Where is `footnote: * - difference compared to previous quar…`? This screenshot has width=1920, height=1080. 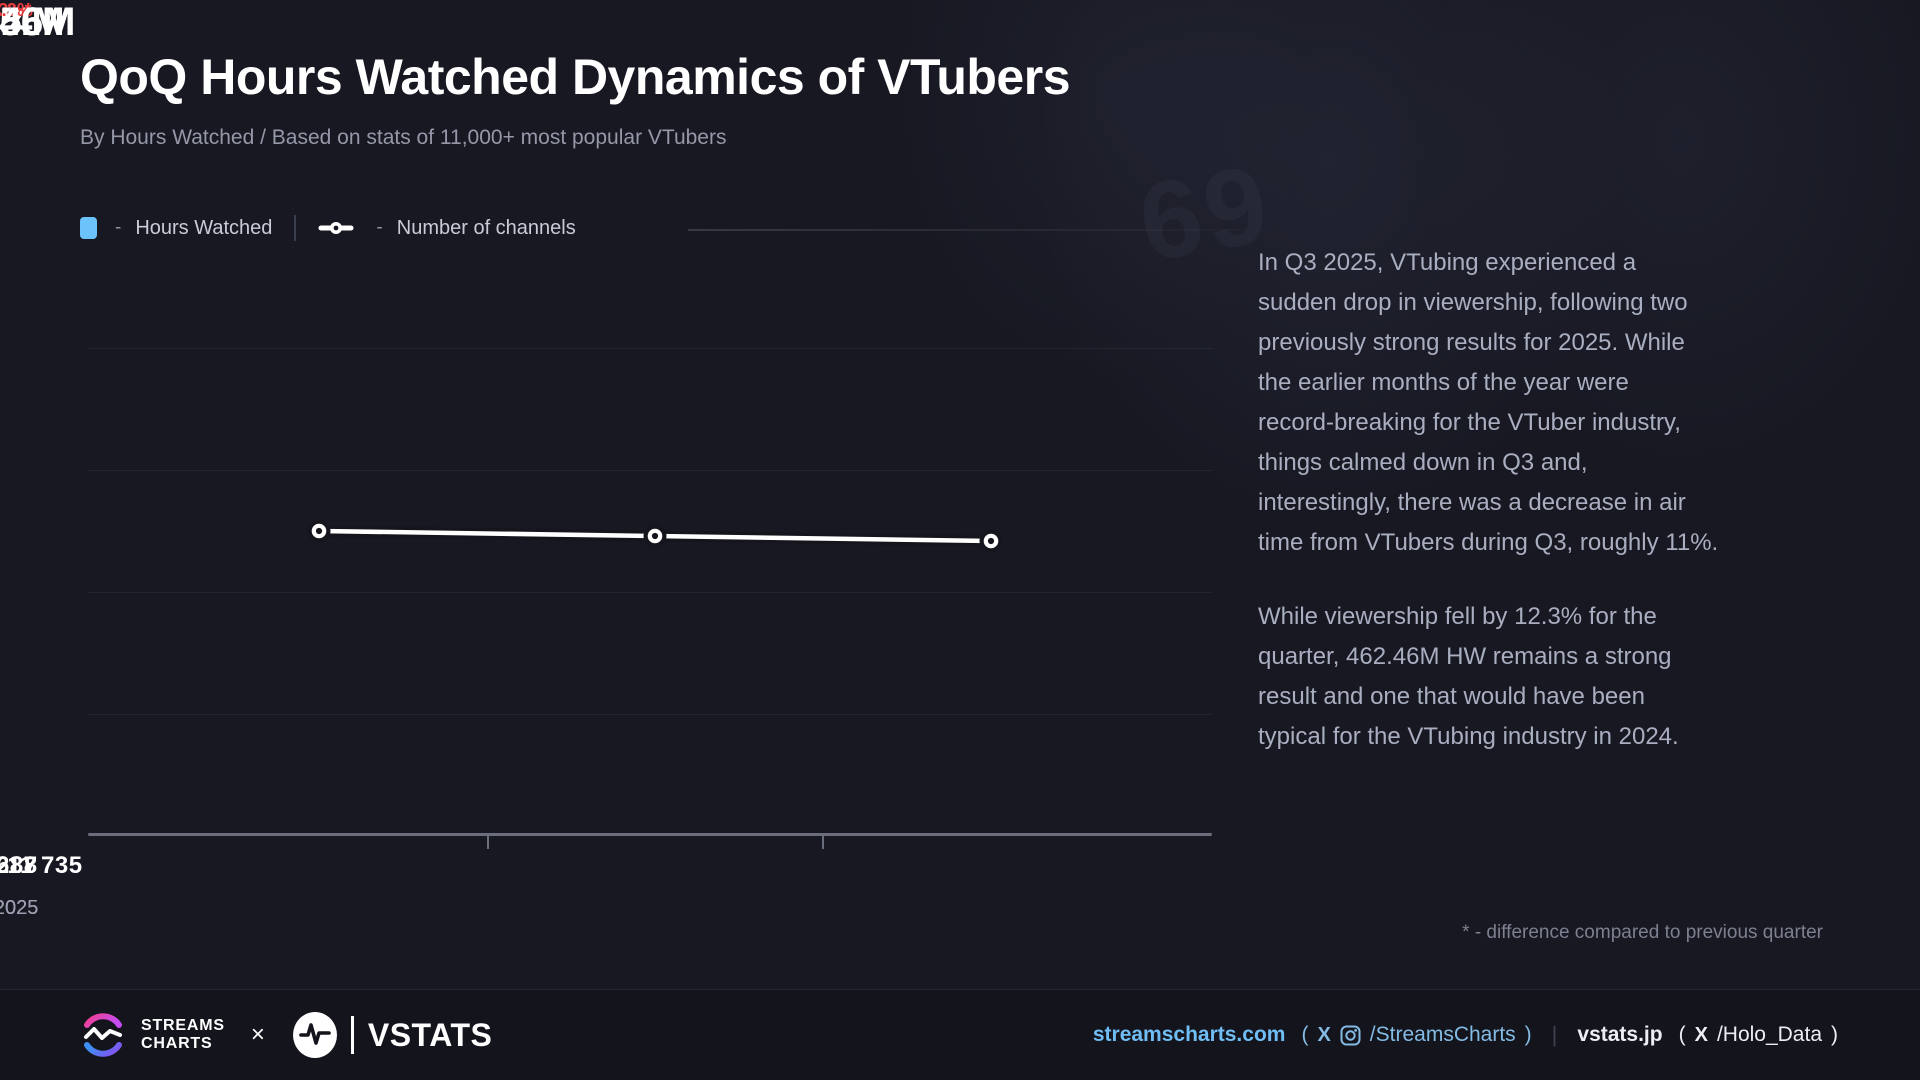 footnote: * - difference compared to previous quar… is located at coordinates (1642, 932).